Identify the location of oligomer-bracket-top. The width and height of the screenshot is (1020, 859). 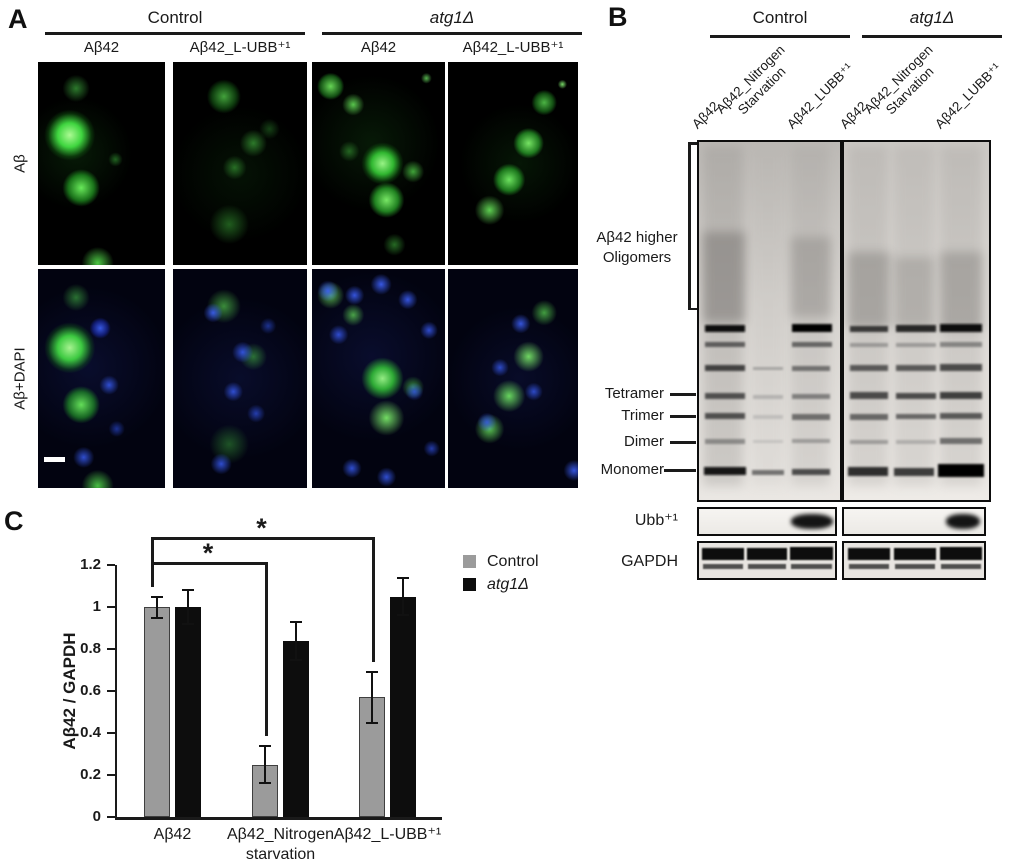
(693, 143).